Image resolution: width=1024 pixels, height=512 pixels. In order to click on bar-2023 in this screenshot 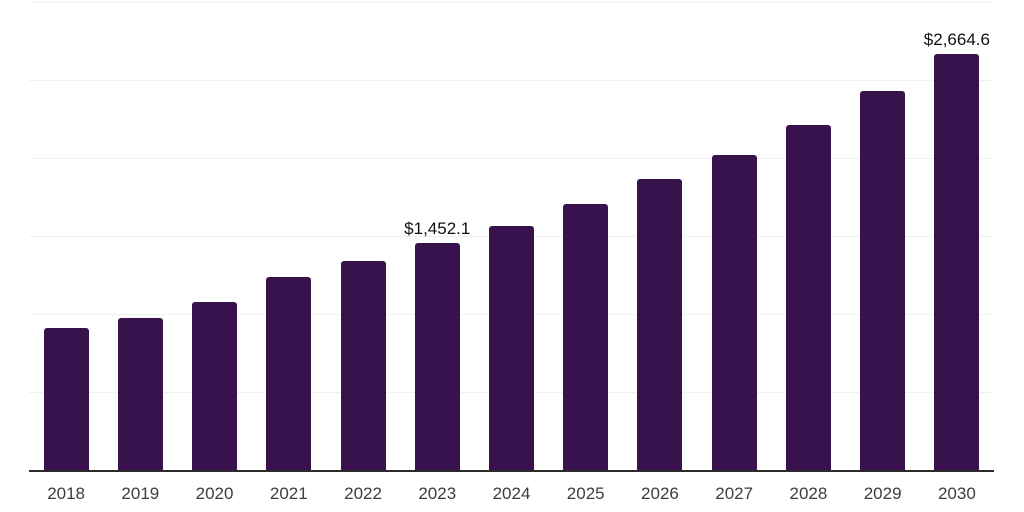, I will do `click(437, 356)`.